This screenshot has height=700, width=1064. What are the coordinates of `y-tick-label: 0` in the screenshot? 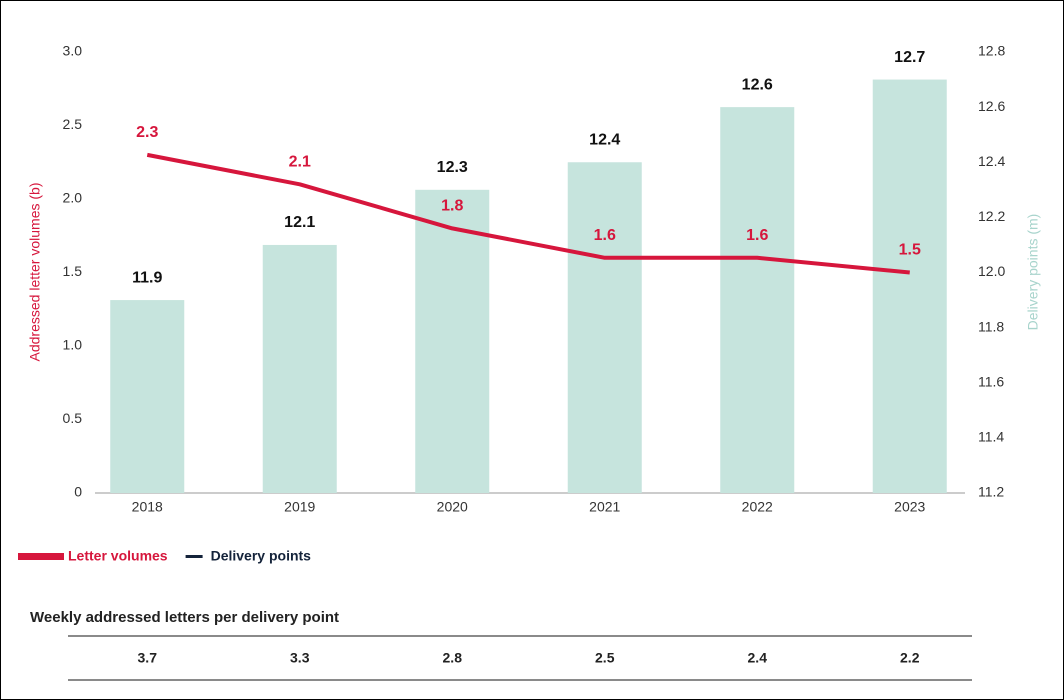 It's located at (78, 492).